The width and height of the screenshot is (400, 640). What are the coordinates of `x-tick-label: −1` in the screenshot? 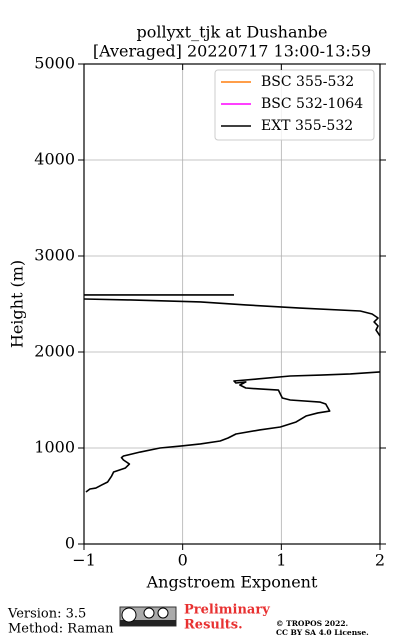 It's located at (84, 560).